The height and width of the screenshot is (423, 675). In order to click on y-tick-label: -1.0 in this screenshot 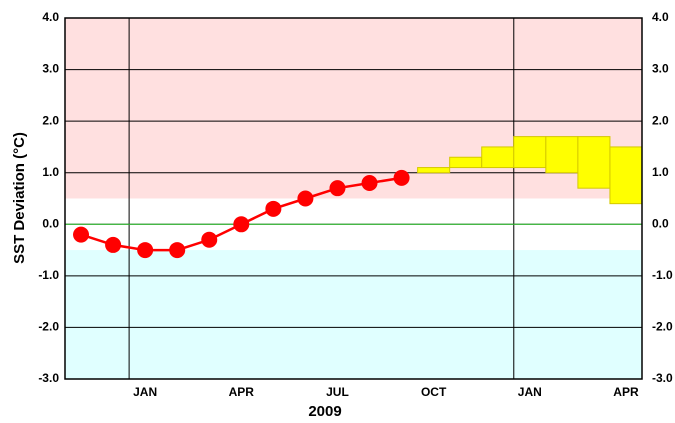, I will do `click(48, 275)`.